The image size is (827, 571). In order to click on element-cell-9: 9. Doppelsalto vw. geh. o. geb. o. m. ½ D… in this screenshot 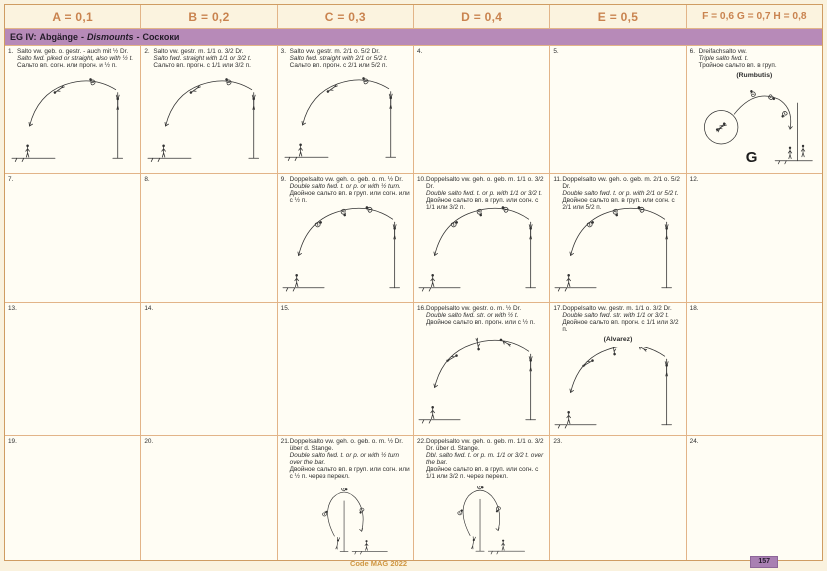, I will do `click(345, 238)`.